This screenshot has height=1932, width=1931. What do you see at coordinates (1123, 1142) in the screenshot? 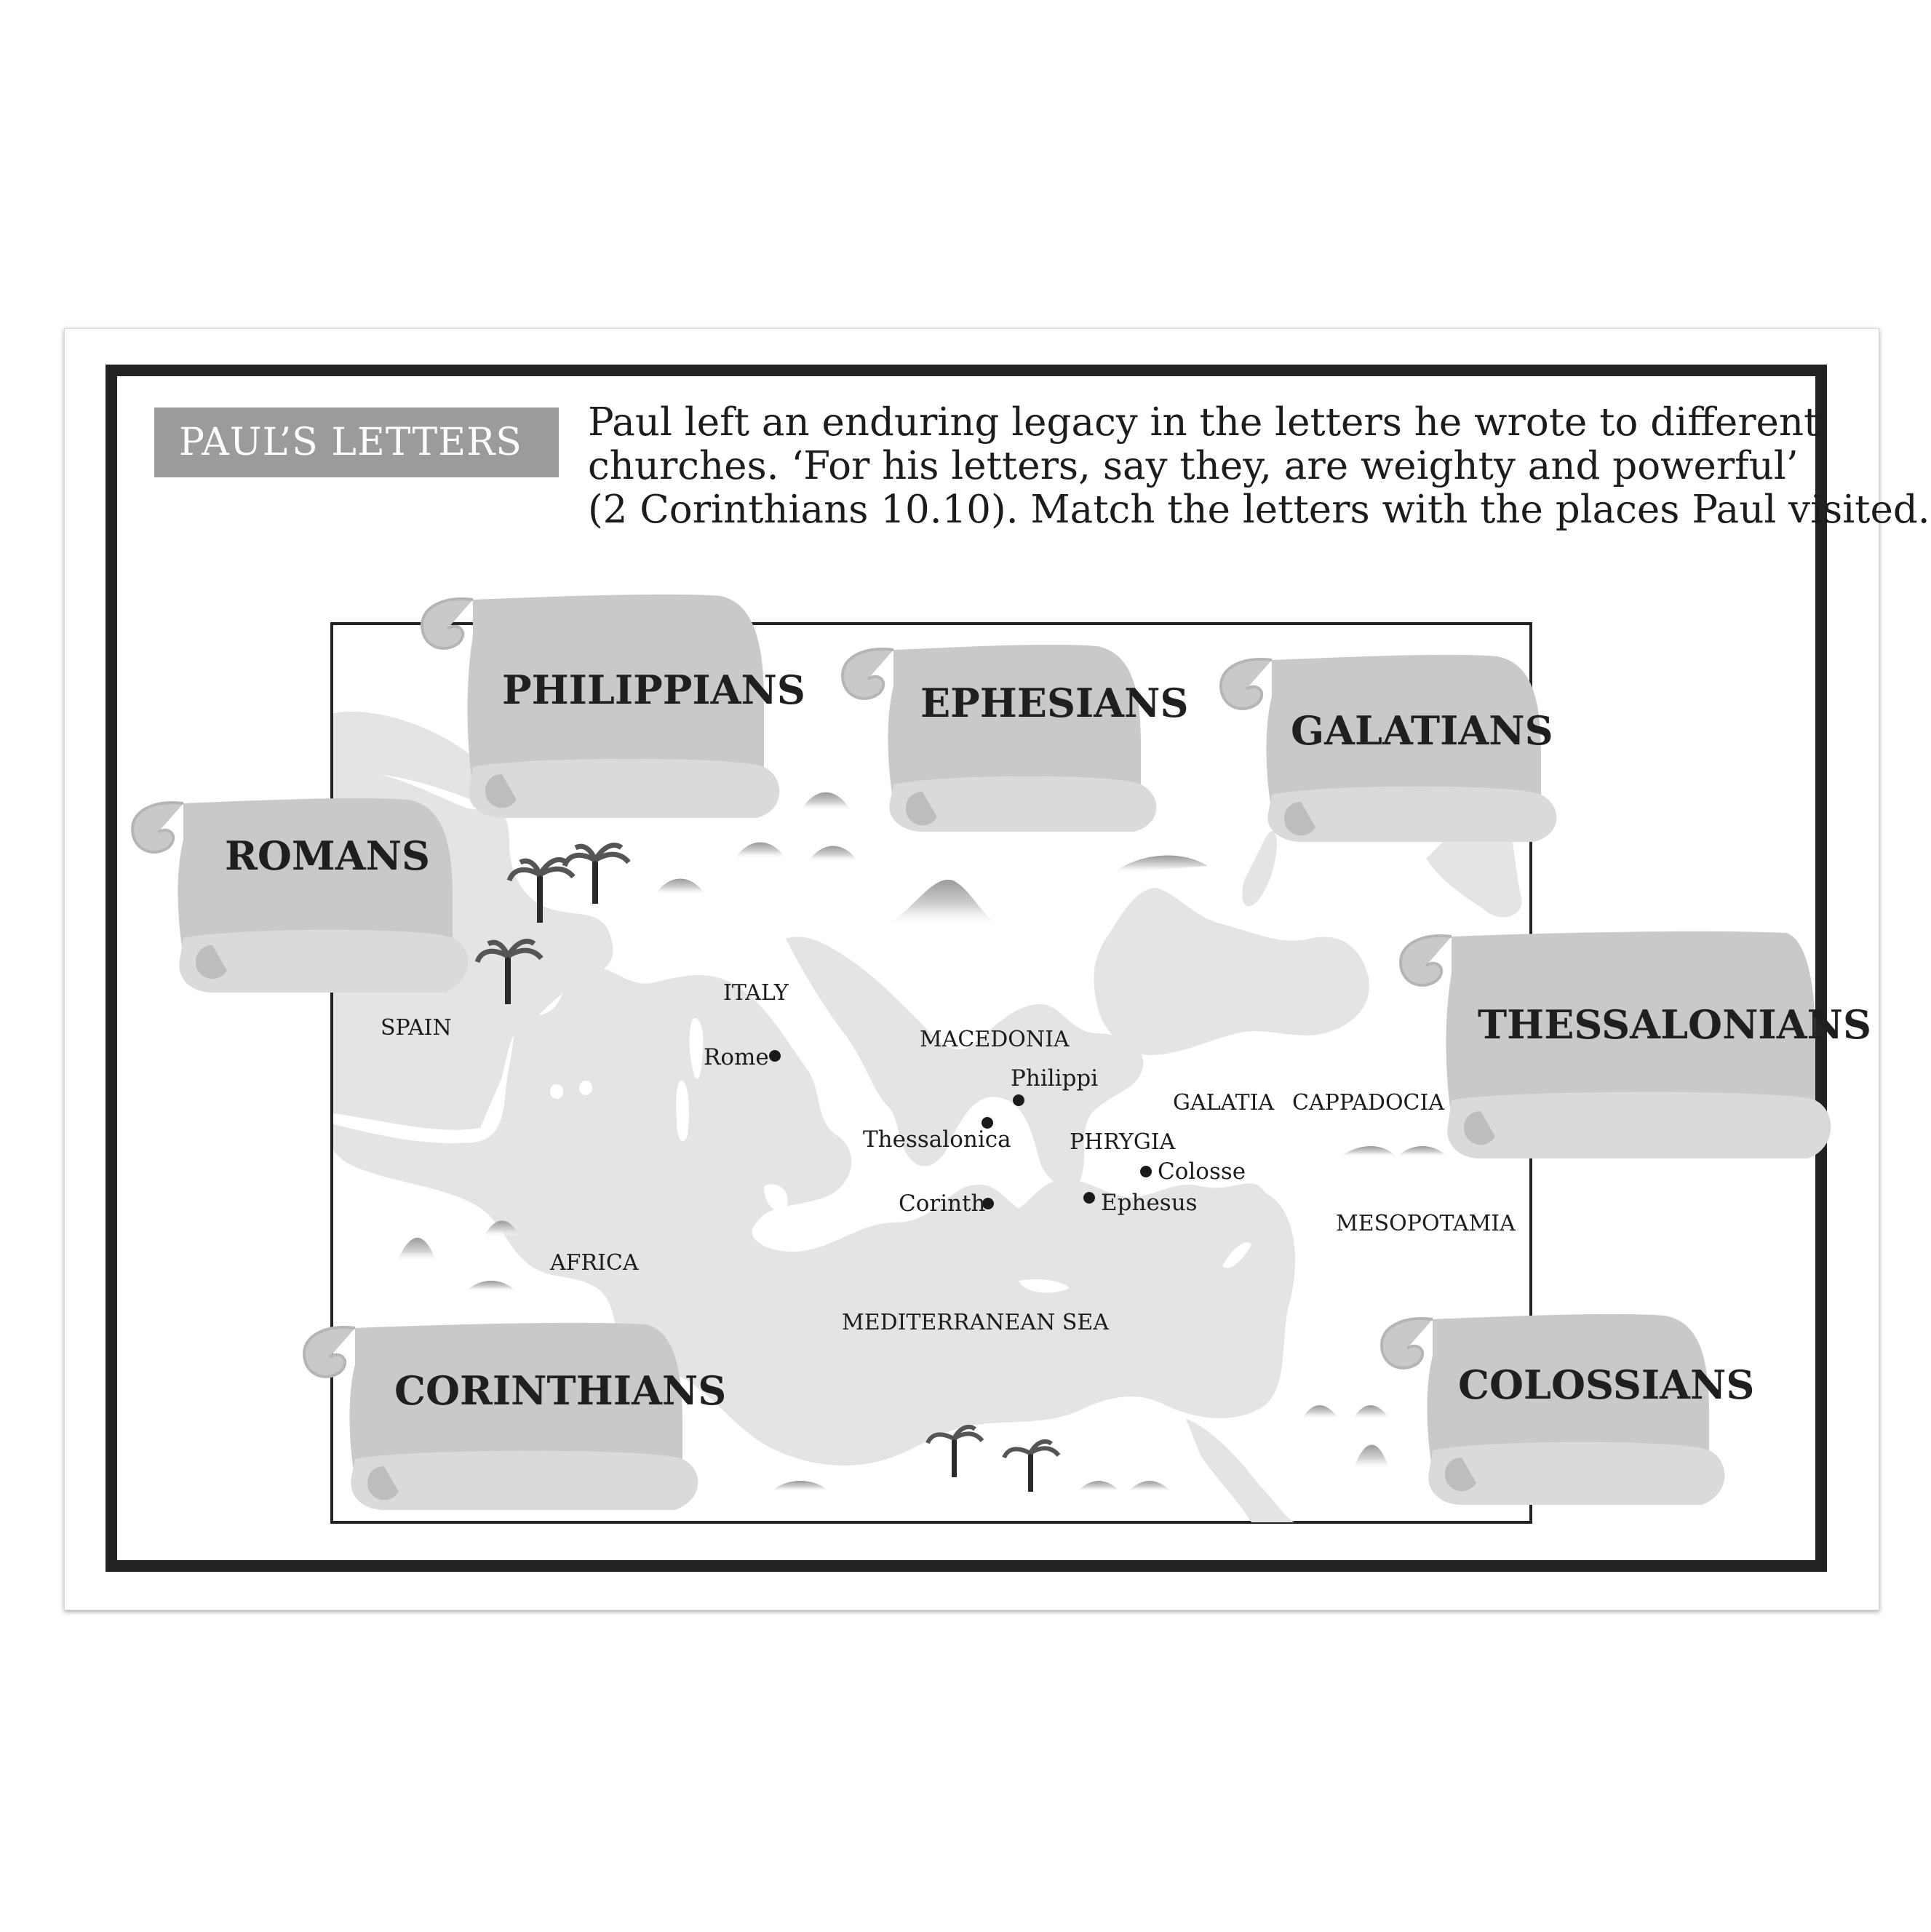
I see `region-phrygia: PHRYGIA` at bounding box center [1123, 1142].